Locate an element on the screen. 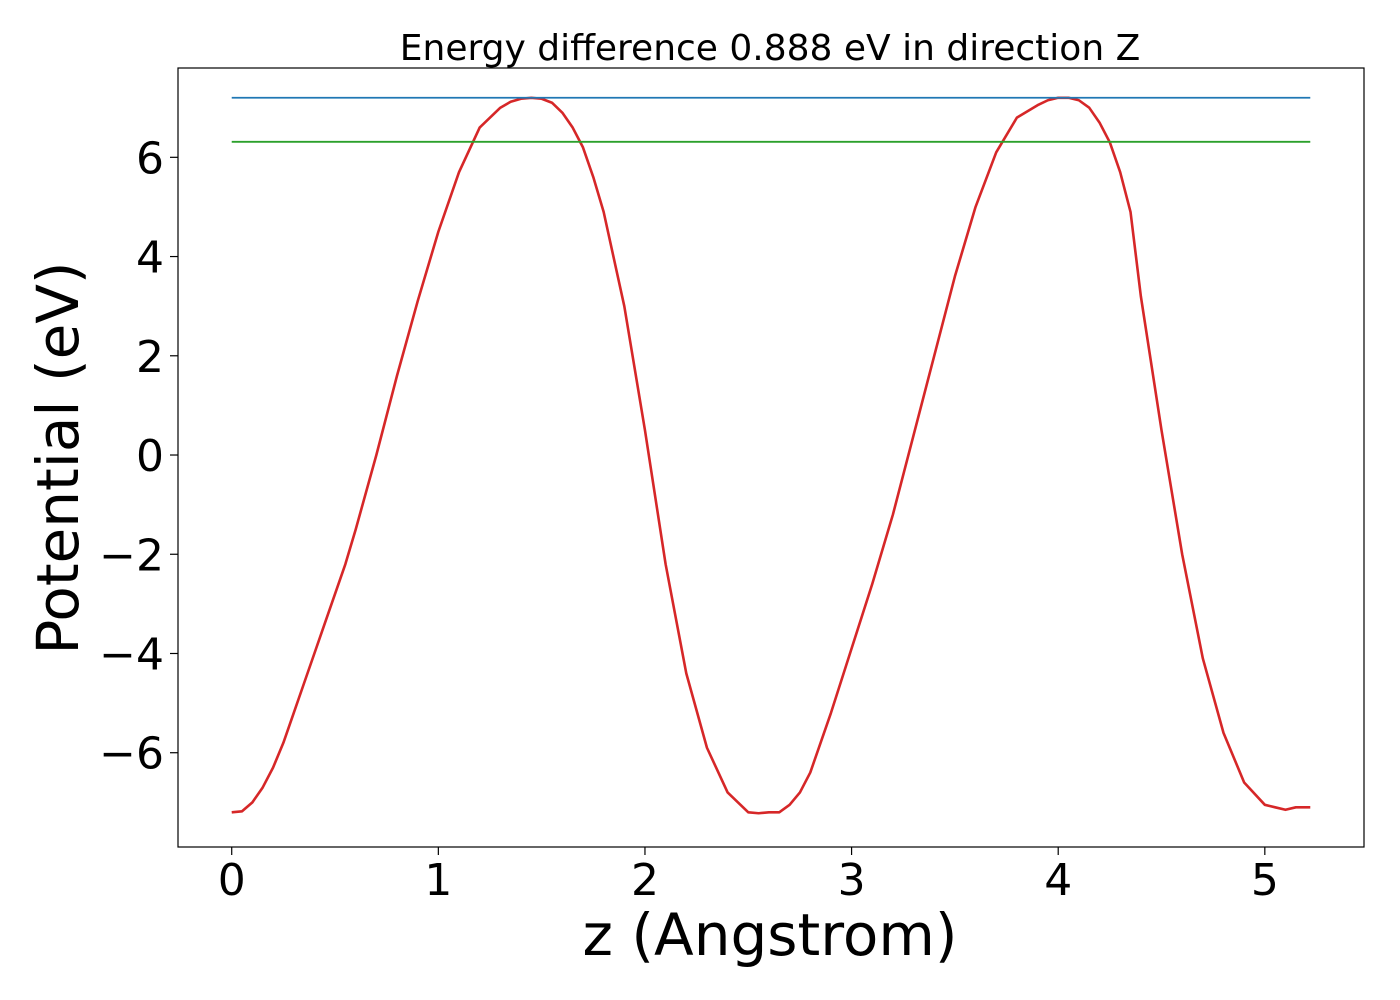 The height and width of the screenshot is (1000, 1400). x-tick-label: 0 is located at coordinates (232, 880).